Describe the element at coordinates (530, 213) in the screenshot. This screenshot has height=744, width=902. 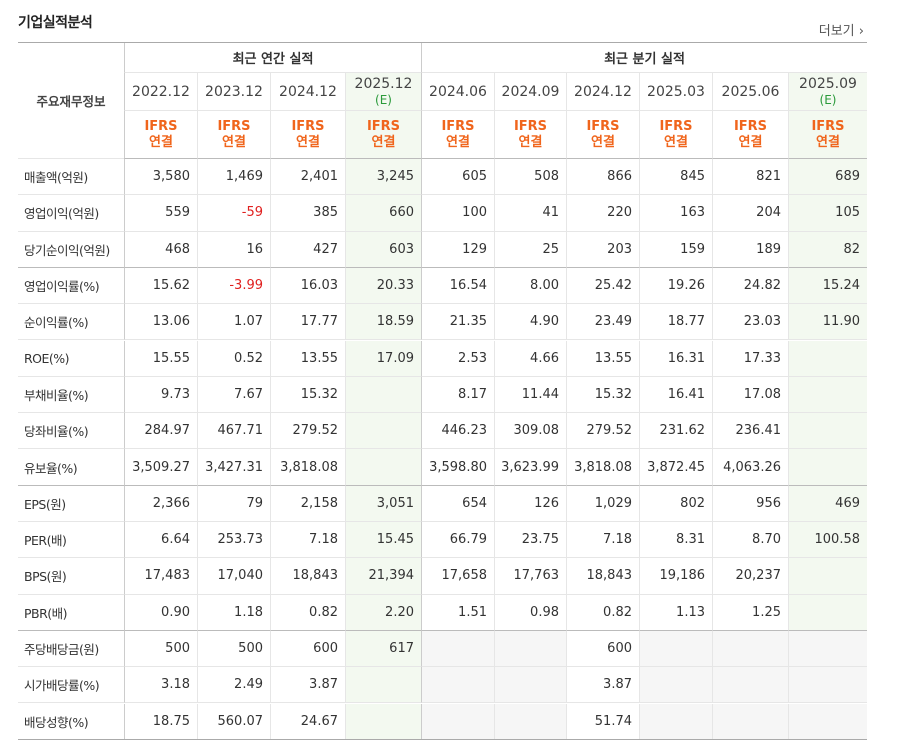
I see `value-cell: 41` at that location.